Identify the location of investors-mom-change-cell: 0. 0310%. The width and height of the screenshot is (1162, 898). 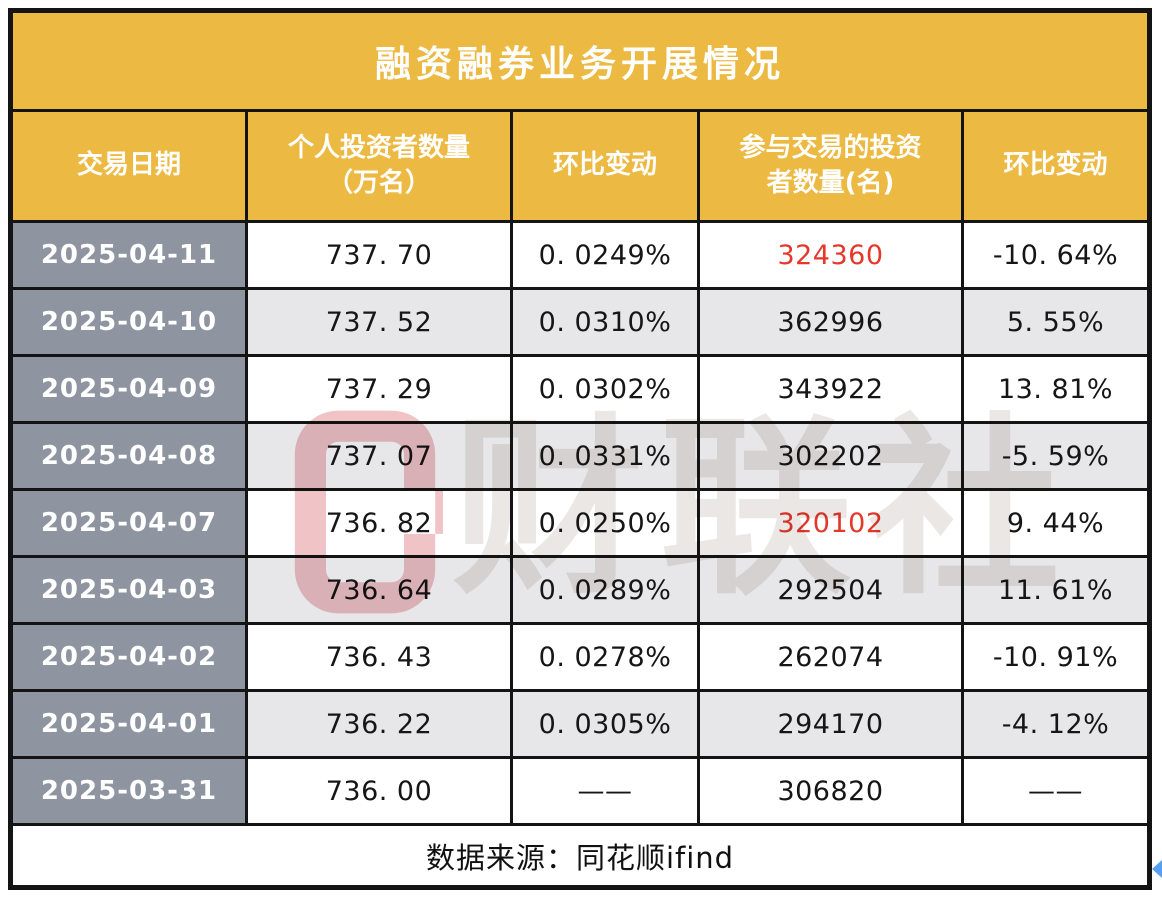
(605, 322).